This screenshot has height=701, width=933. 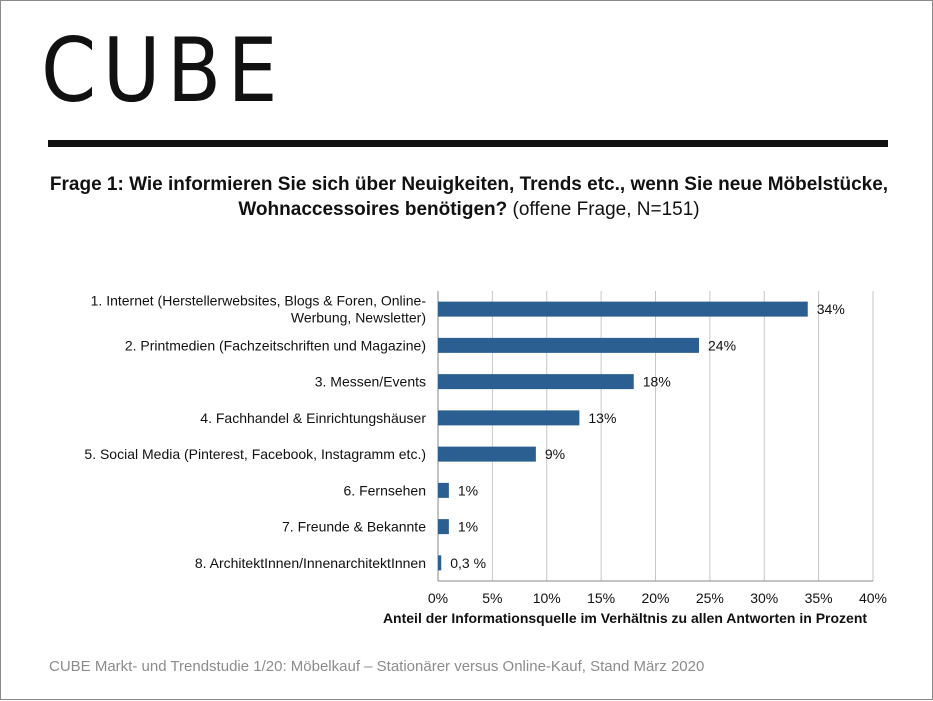 I want to click on x-tick-label: 35%, so click(x=819, y=598).